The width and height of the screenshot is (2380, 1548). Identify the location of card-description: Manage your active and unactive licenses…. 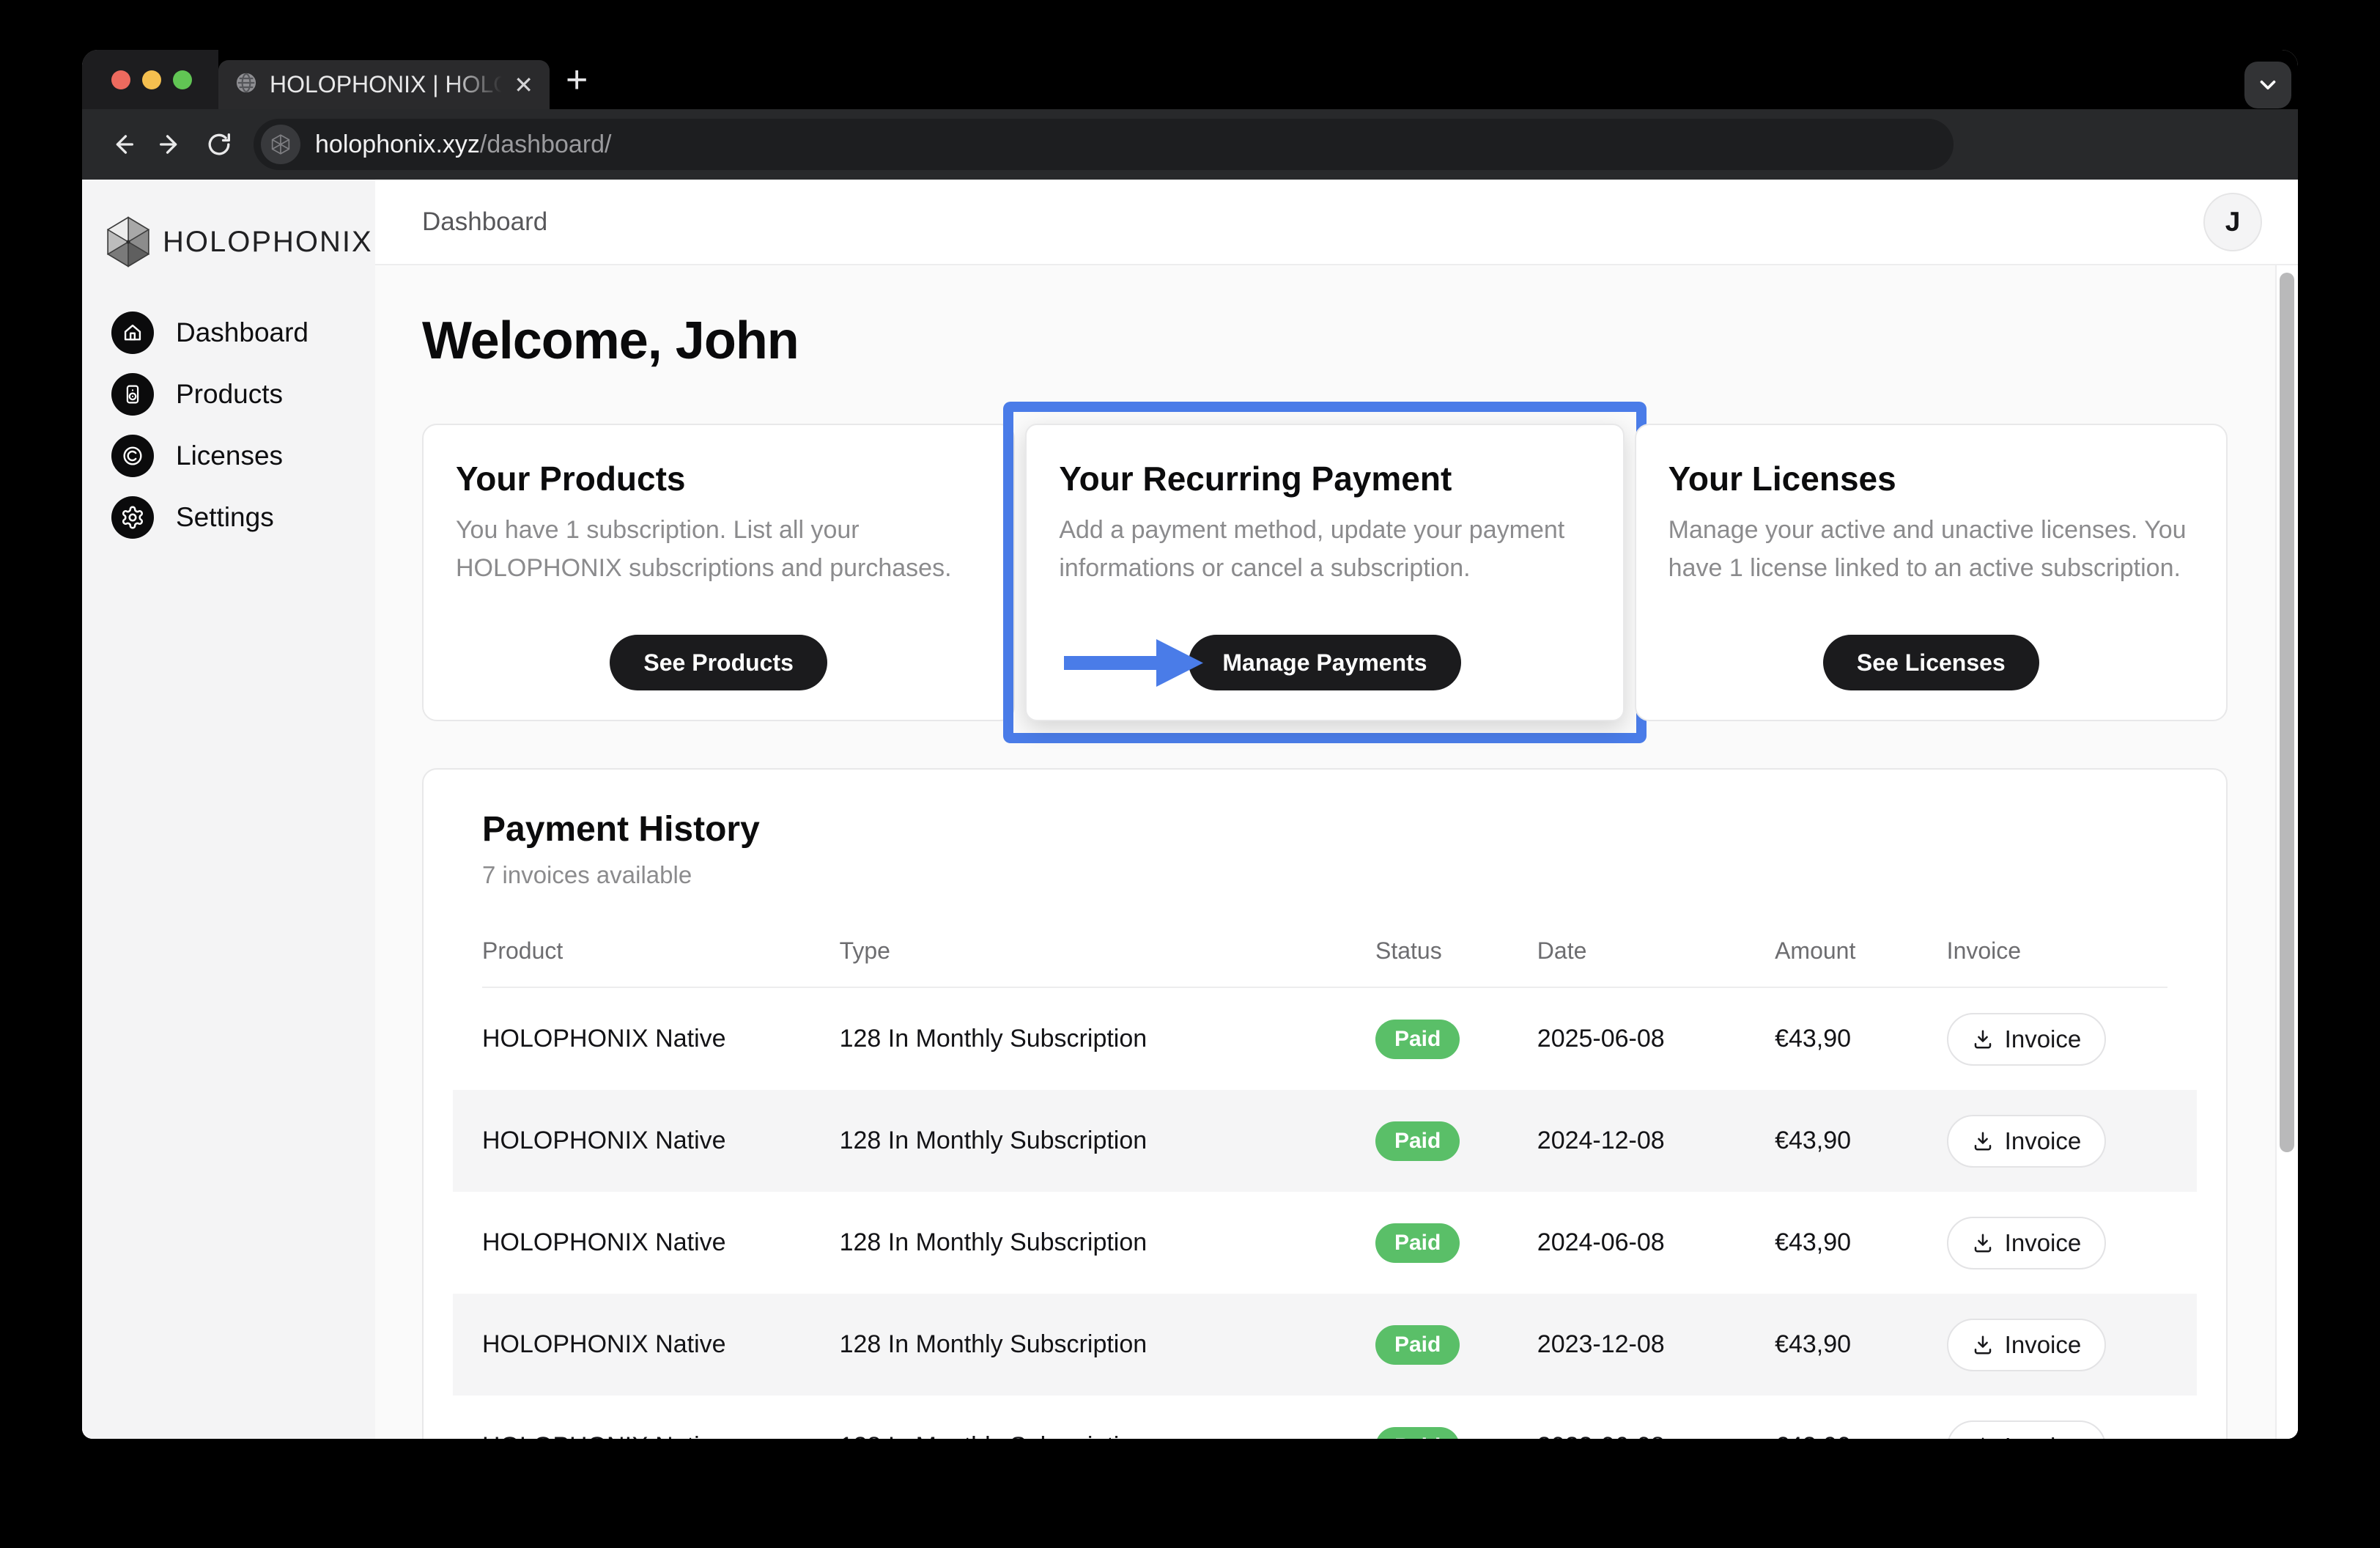
(1927, 549).